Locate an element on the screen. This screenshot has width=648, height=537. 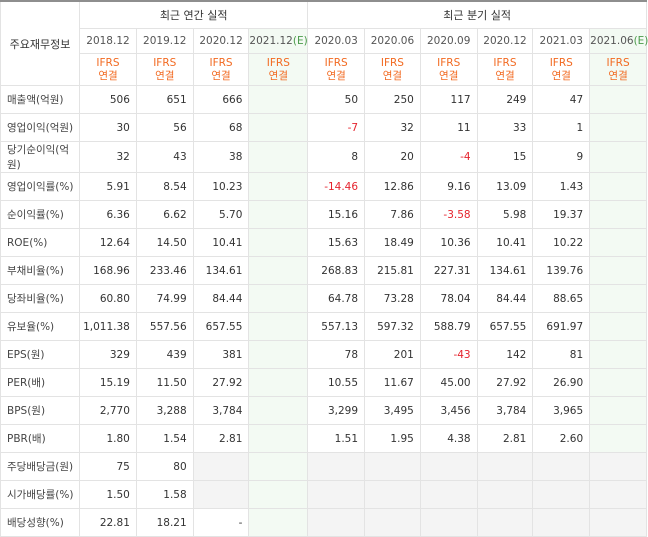
table-row: 배당성향(%) 22.81 18.21- is located at coordinates (323, 522).